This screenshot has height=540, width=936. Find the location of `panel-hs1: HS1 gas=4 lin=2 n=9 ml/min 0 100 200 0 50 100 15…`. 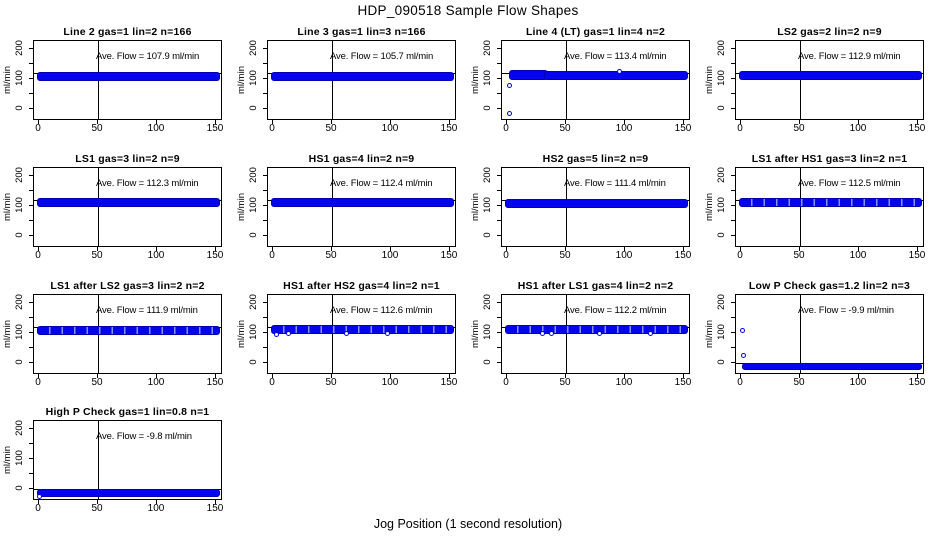

panel-hs1: HS1 gas=4 lin=2 n=9 ml/min 0 100 200 0 50 100 15… is located at coordinates (351, 212).